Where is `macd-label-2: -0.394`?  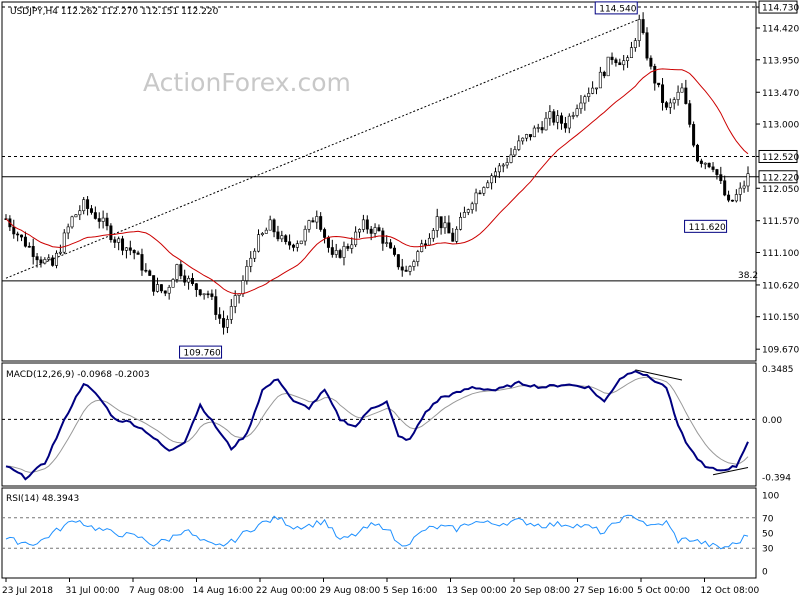
macd-label-2: -0.394 is located at coordinates (776, 478).